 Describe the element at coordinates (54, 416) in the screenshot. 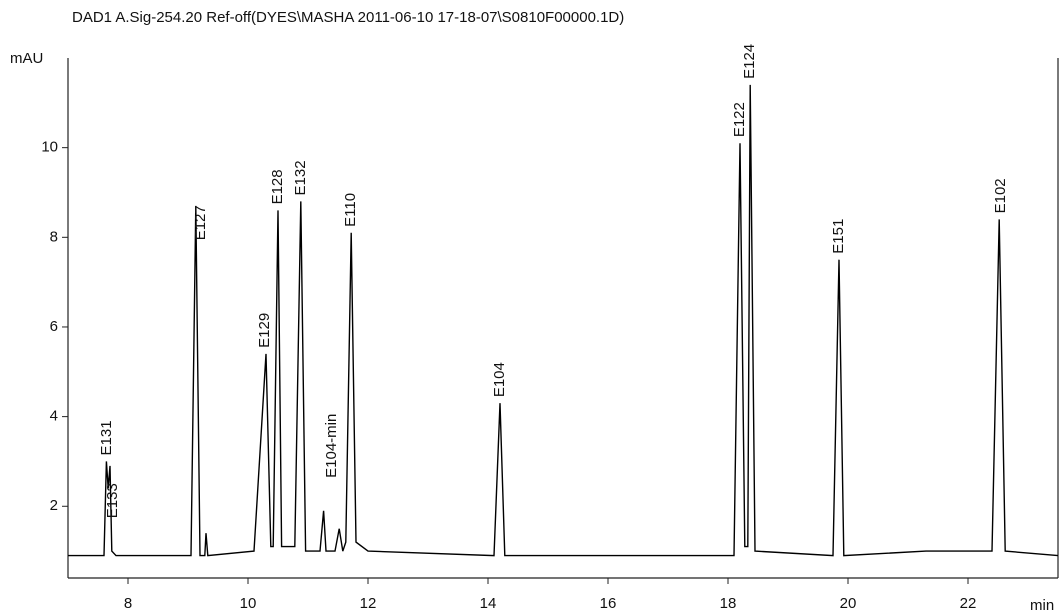

I see `y-tick-label: 4` at that location.